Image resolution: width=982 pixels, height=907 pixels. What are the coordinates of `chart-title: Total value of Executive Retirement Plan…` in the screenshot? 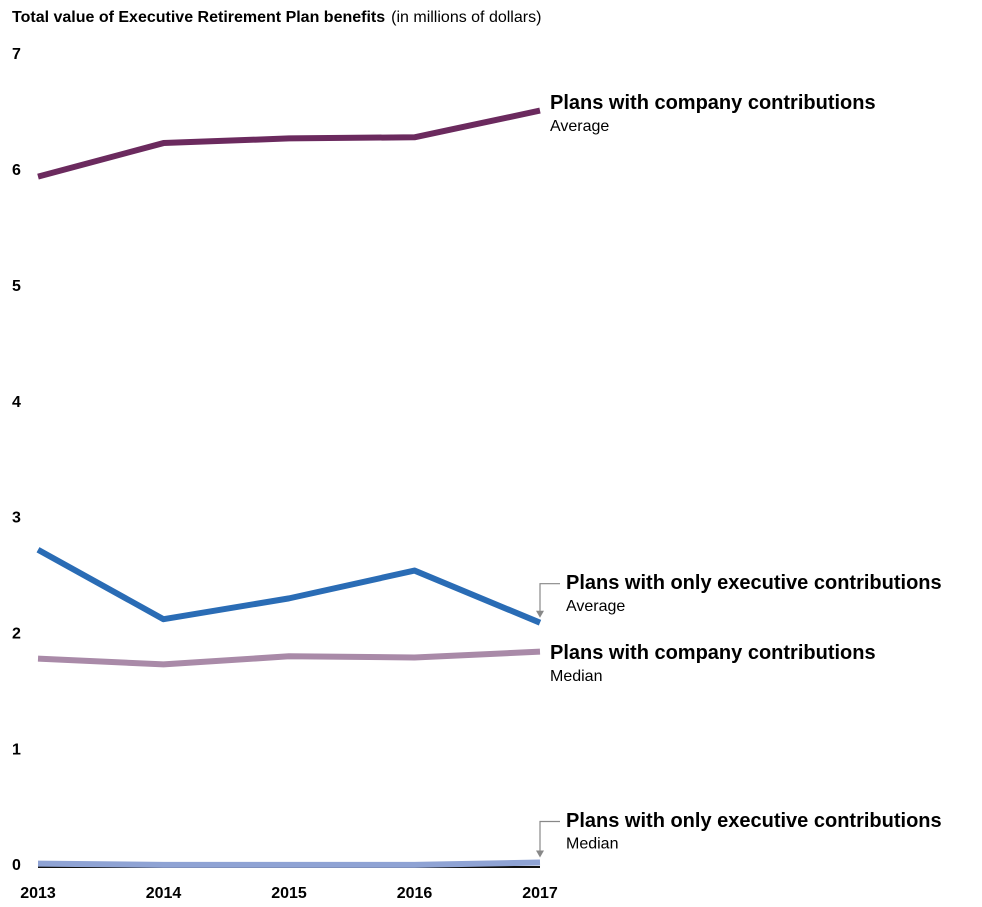 It's located at (276, 17).